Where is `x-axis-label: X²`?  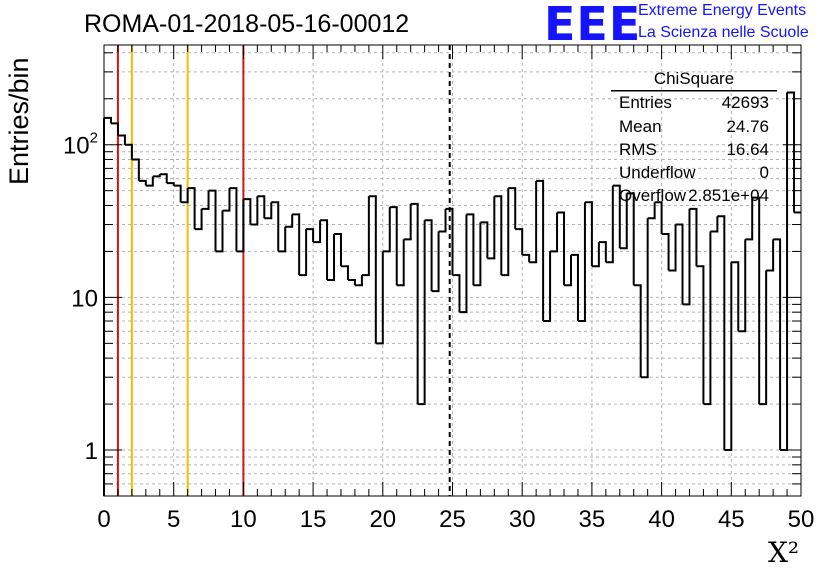 x-axis-label: X² is located at coordinates (784, 552).